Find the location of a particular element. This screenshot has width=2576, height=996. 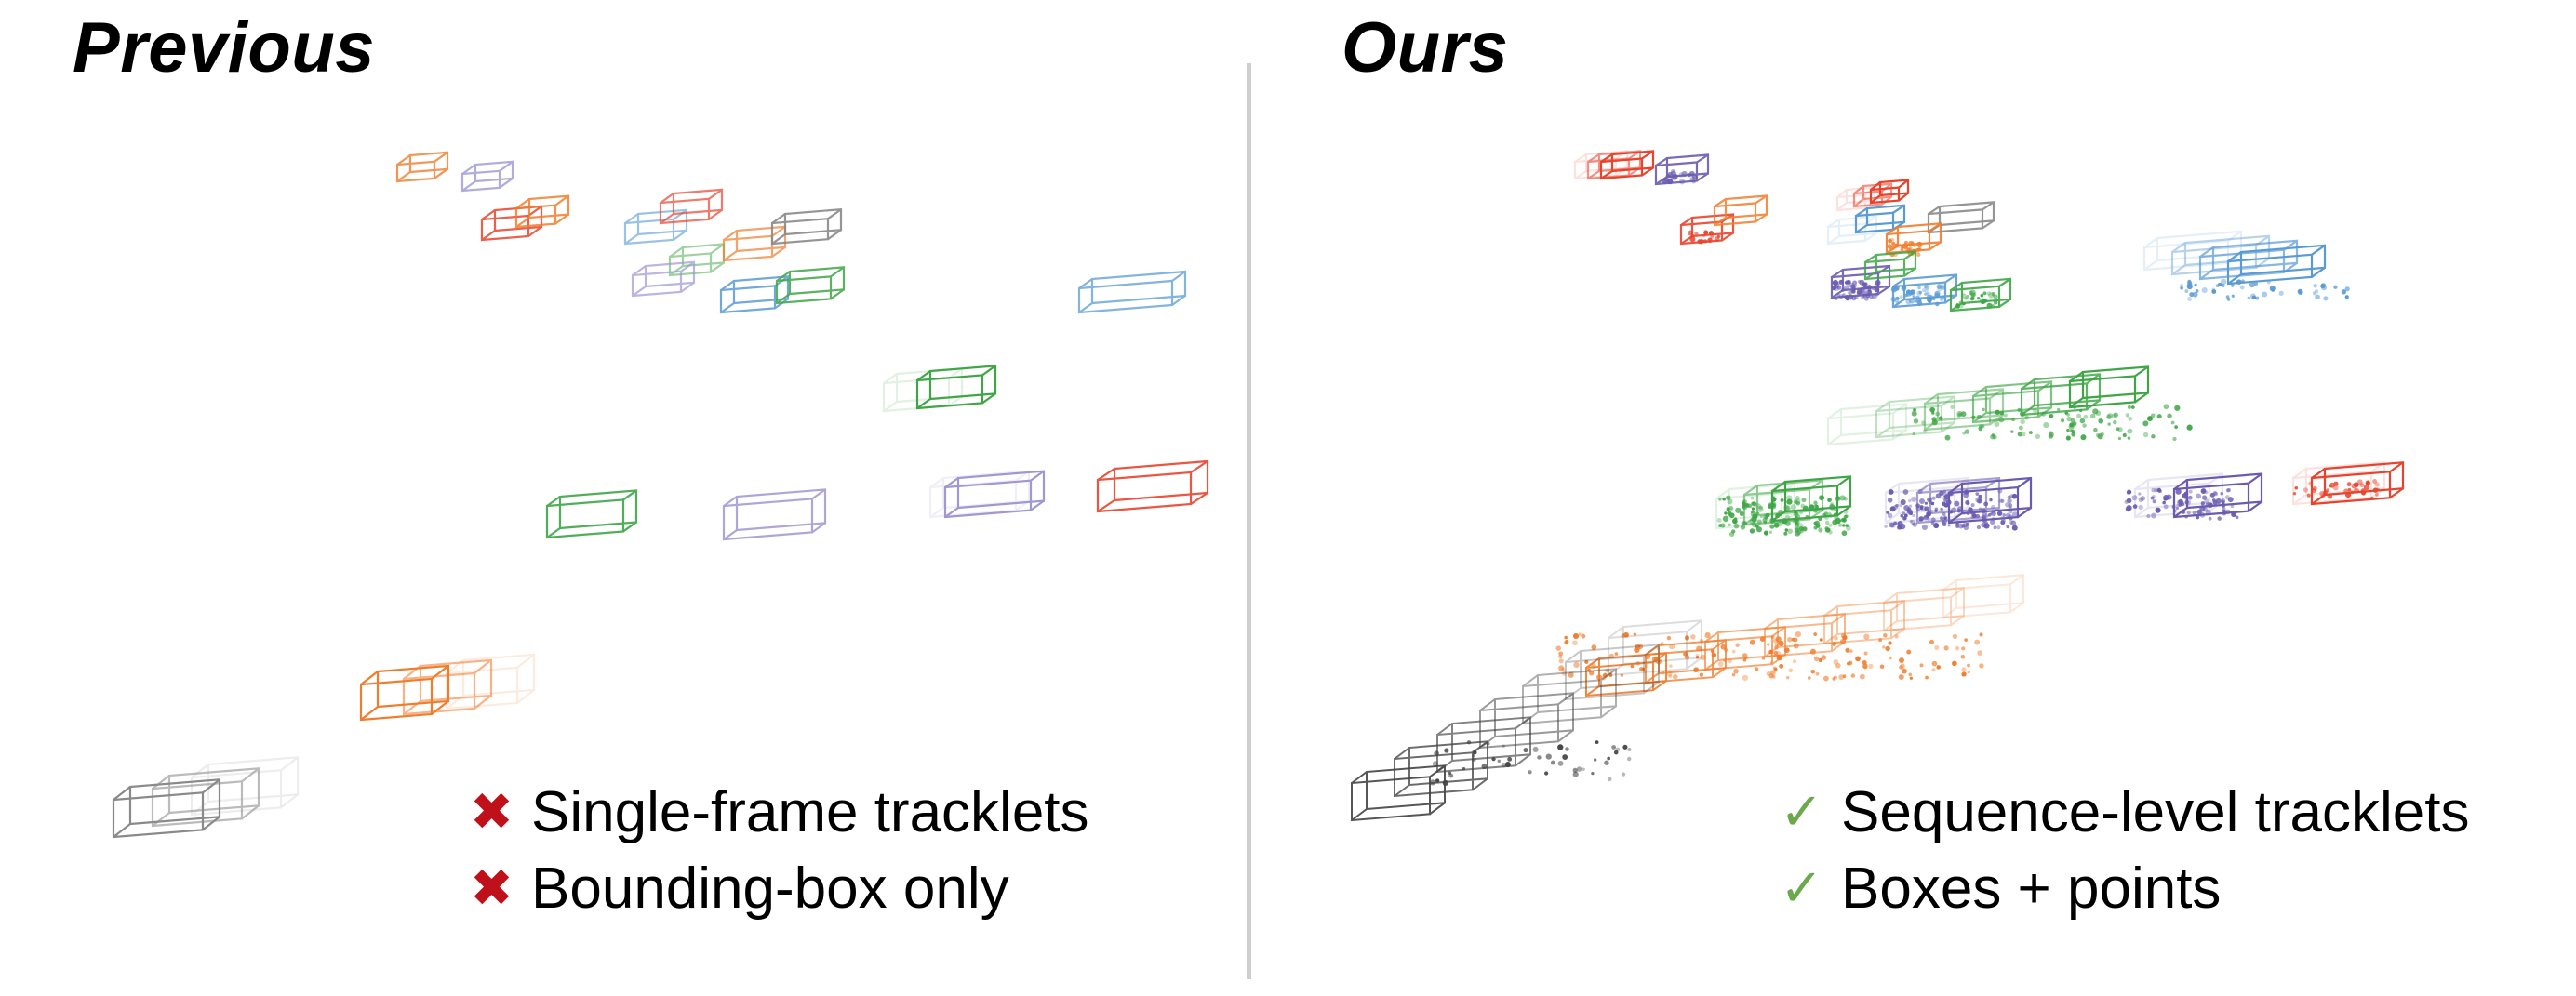

legend-item-boxes-points: ✓ Boxes + points is located at coordinates (2124, 888).